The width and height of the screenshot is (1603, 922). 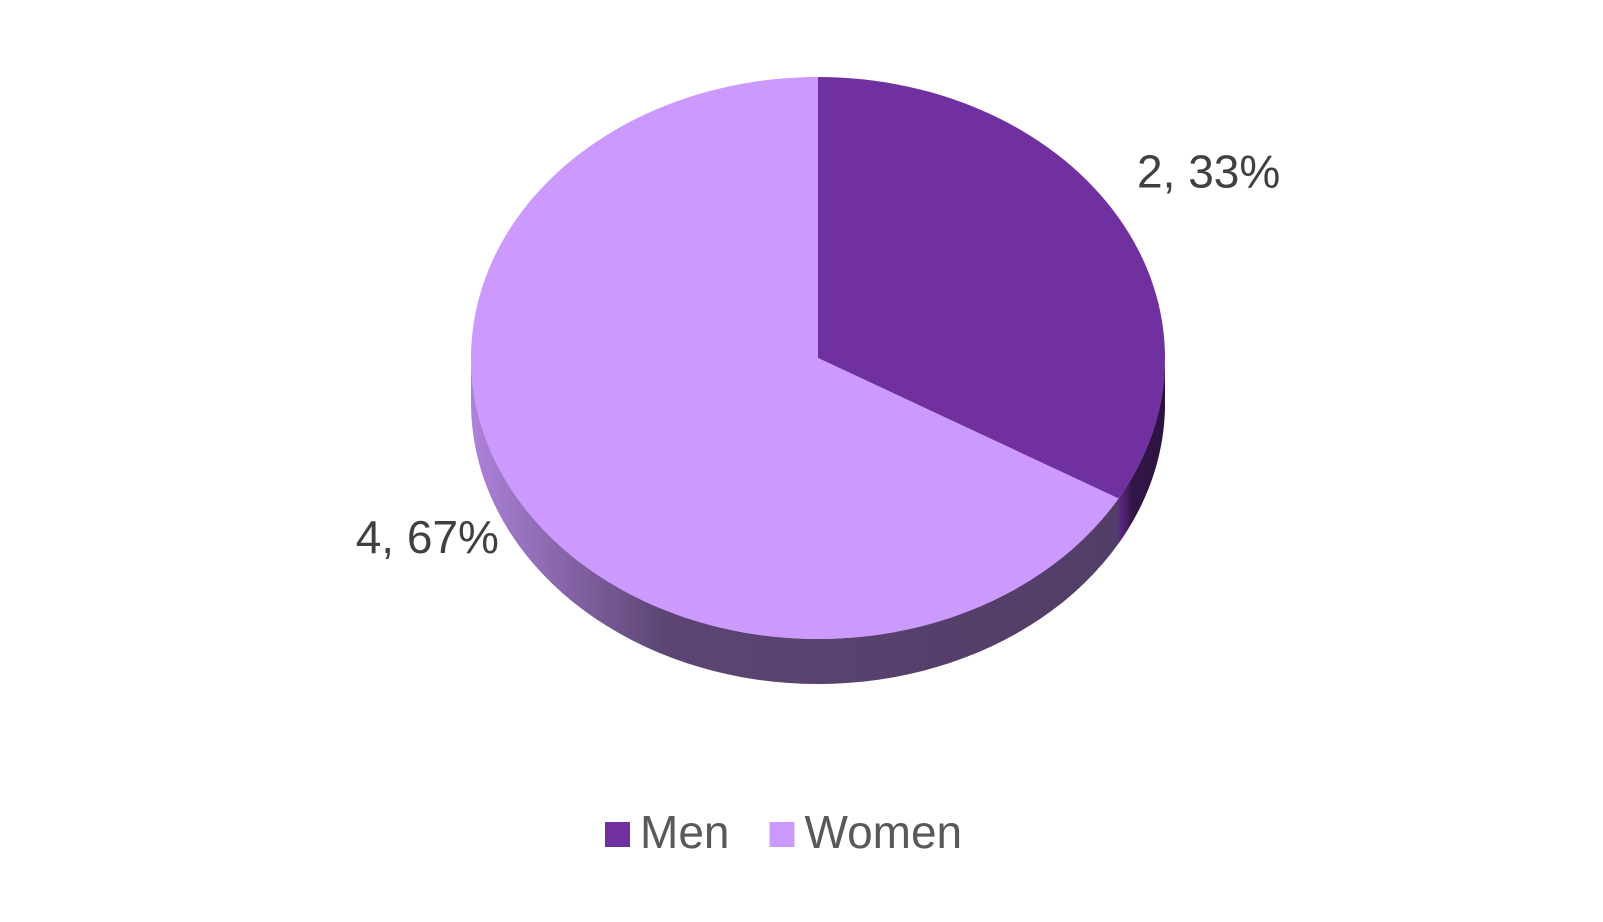 What do you see at coordinates (427, 537) in the screenshot?
I see `data-label: 4, 67%` at bounding box center [427, 537].